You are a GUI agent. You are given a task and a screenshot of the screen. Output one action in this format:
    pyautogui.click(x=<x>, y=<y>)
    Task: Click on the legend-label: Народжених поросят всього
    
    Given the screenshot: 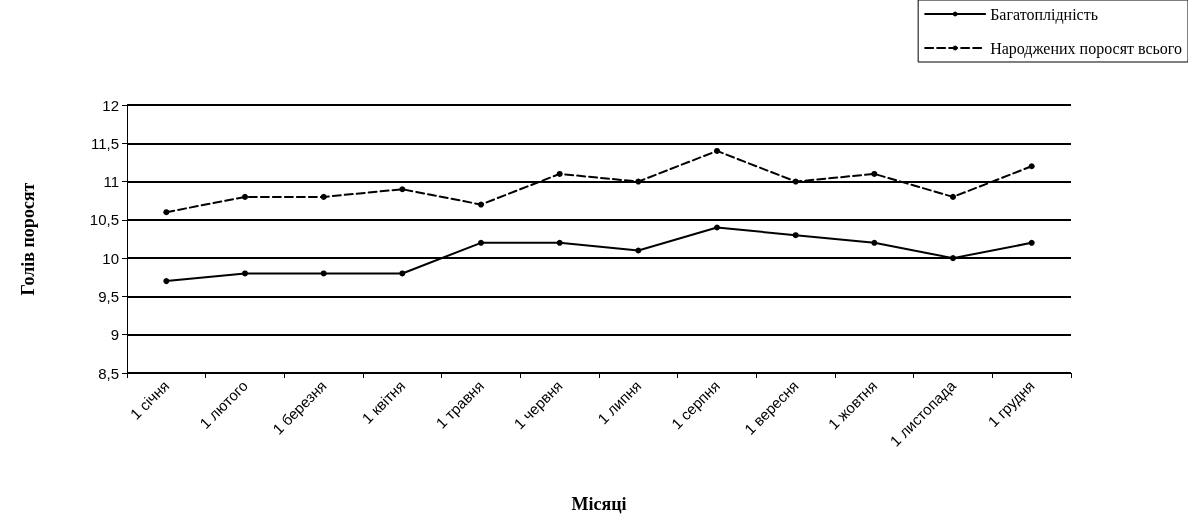 What is the action you would take?
    pyautogui.click(x=1086, y=48)
    